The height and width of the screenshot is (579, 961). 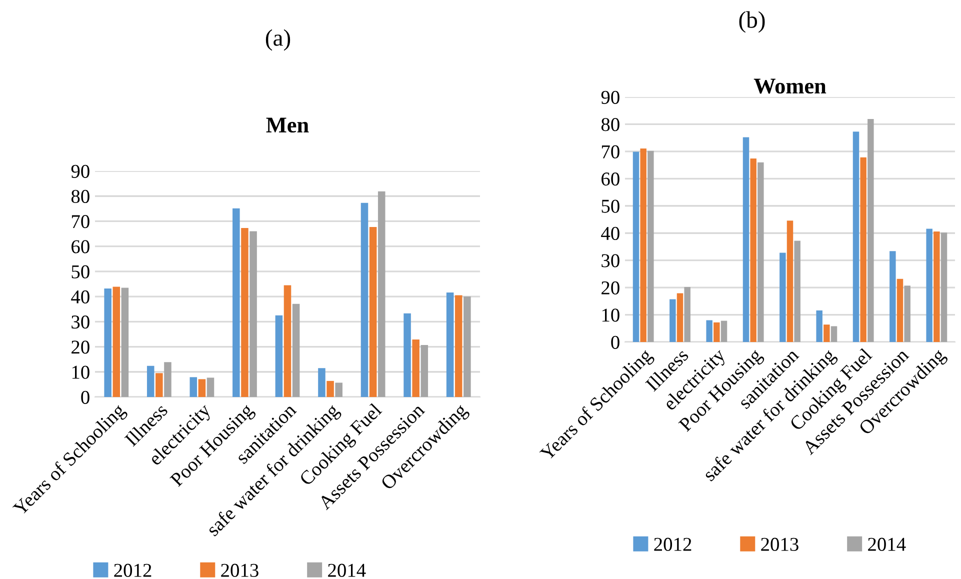 What do you see at coordinates (287, 125) in the screenshot?
I see `chart-title: Men` at bounding box center [287, 125].